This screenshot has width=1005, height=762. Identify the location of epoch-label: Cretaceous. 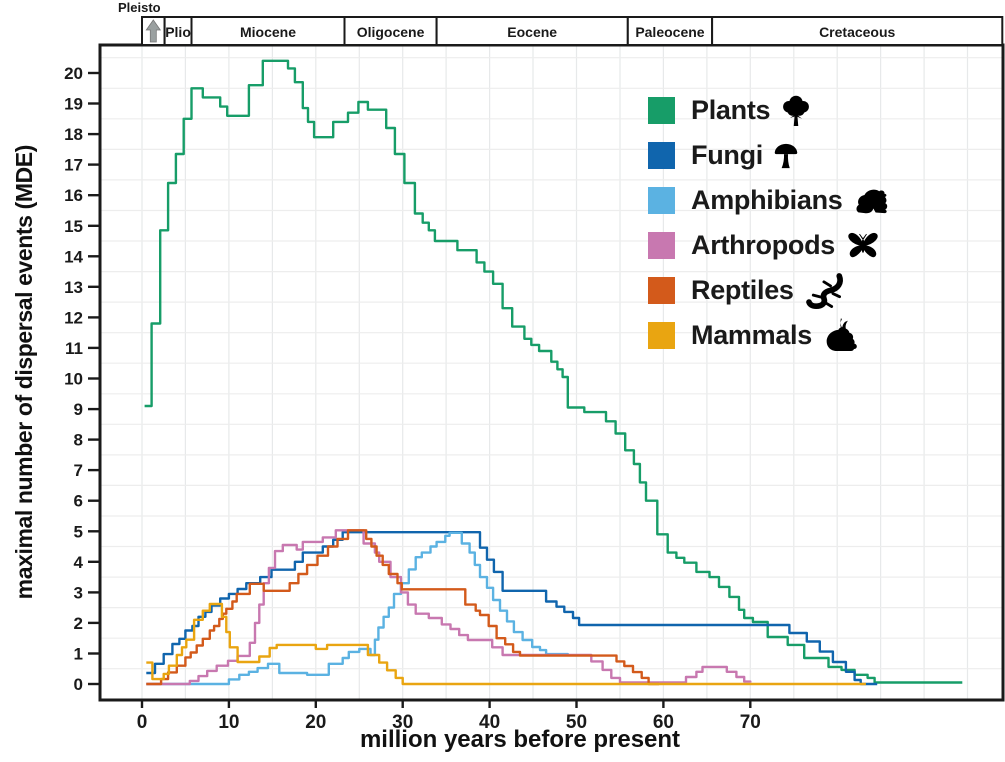
(857, 32).